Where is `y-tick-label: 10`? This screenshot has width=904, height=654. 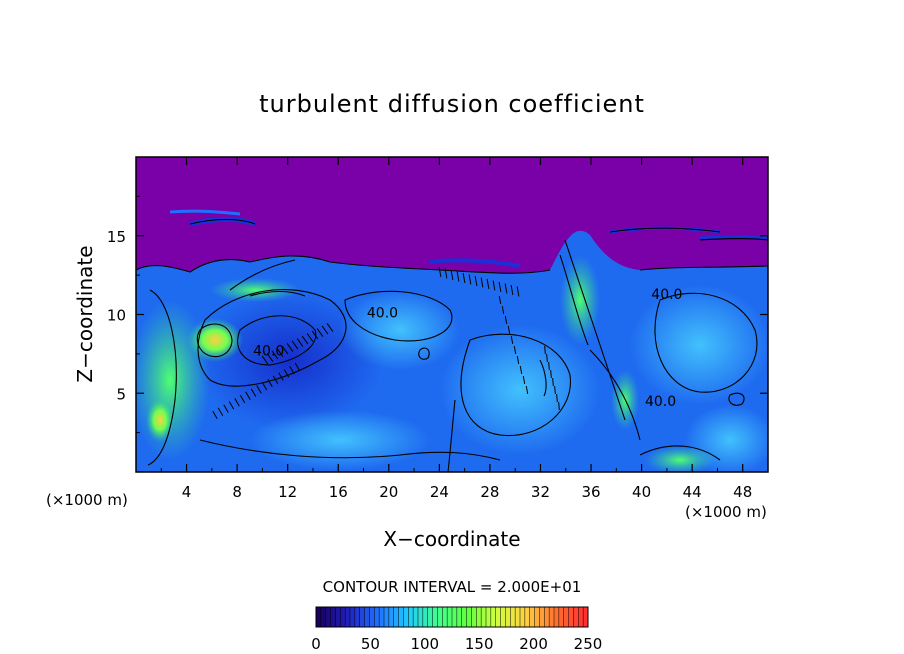 y-tick-label: 10 is located at coordinates (116, 316).